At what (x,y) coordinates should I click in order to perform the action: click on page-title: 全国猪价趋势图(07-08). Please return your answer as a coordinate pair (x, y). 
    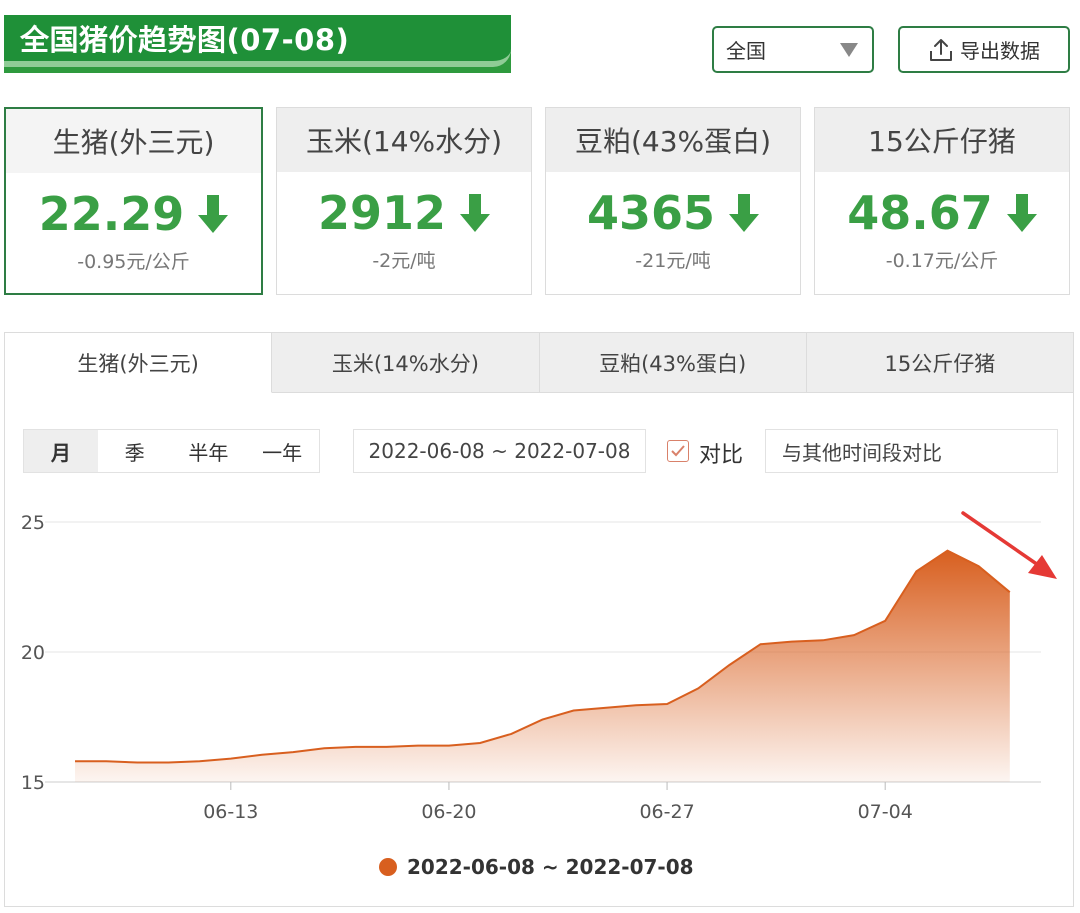
    Looking at the image, I should click on (185, 40).